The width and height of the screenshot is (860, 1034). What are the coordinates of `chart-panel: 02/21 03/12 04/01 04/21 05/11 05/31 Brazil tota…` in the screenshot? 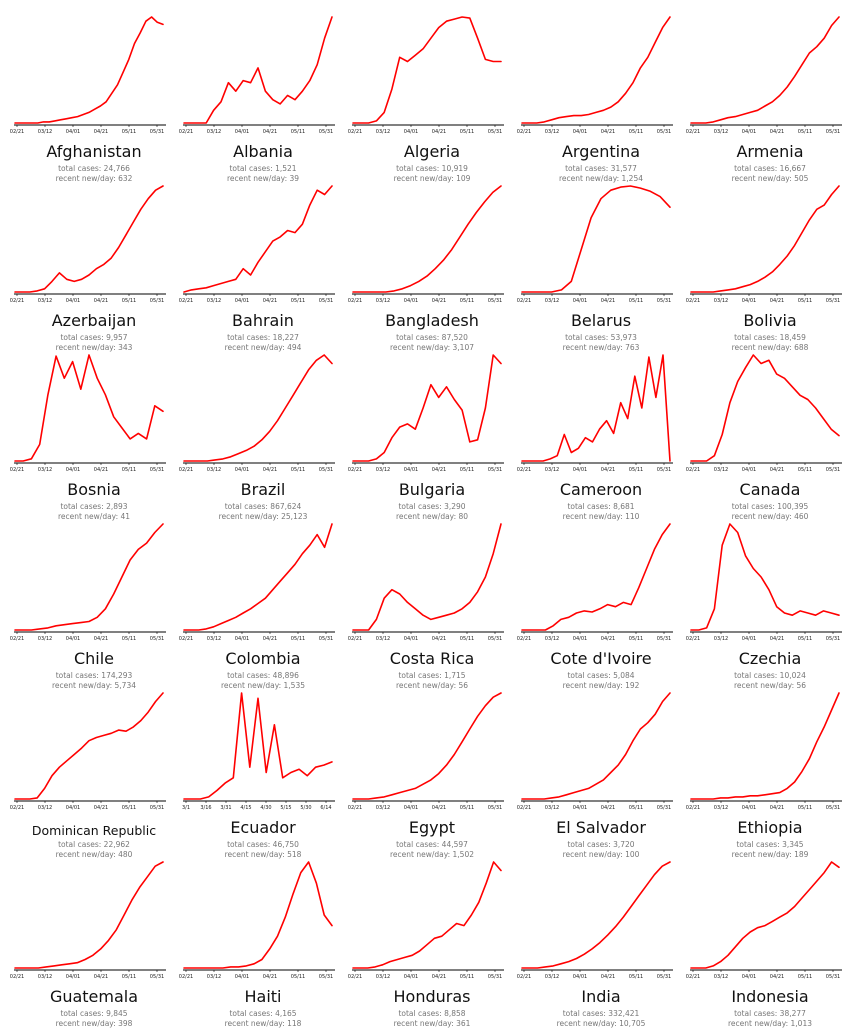 It's located at (261, 439).